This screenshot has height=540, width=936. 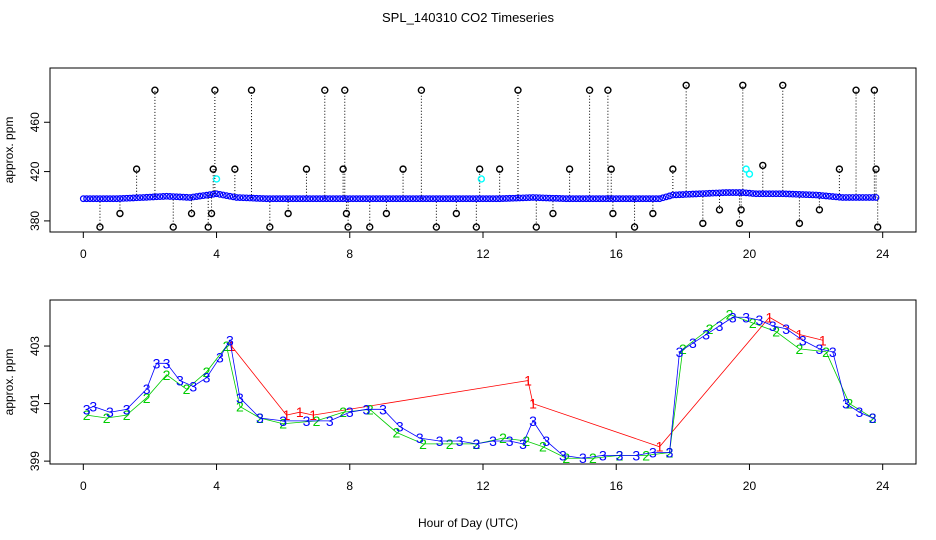 I want to click on bottom-x-tick-label: 12, so click(x=483, y=486).